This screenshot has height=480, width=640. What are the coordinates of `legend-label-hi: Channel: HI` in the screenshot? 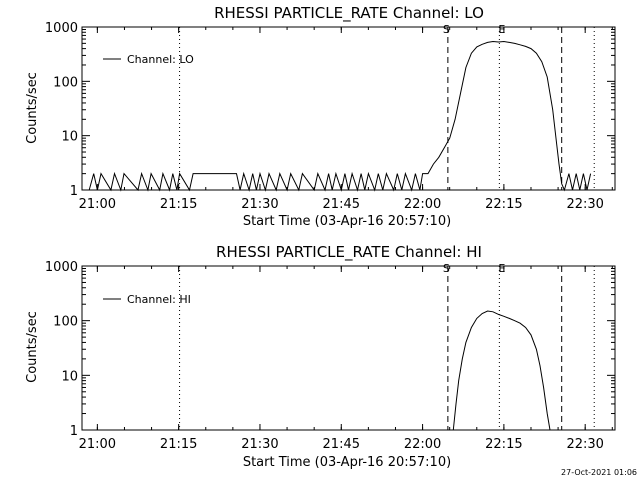 It's located at (159, 299).